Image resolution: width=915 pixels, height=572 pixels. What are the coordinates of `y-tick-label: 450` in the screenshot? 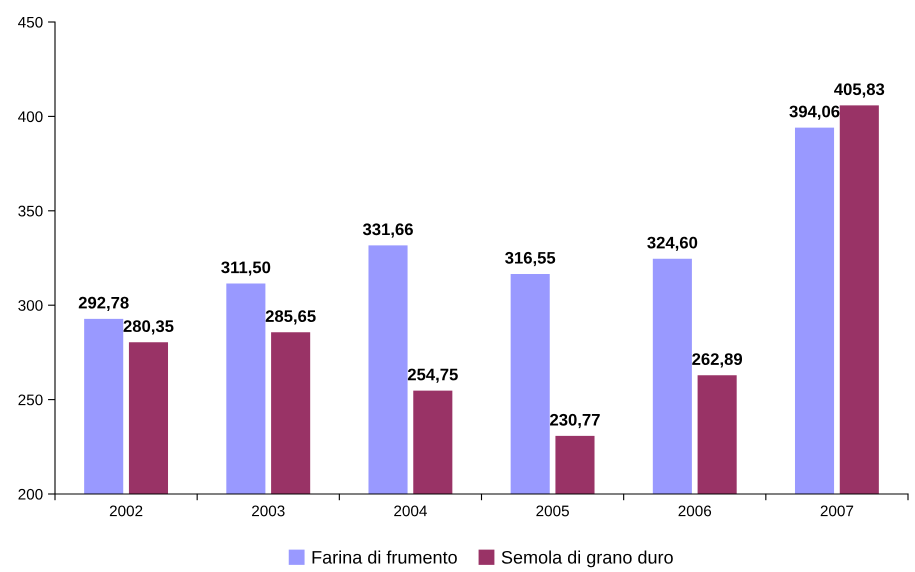 It's located at (30, 22).